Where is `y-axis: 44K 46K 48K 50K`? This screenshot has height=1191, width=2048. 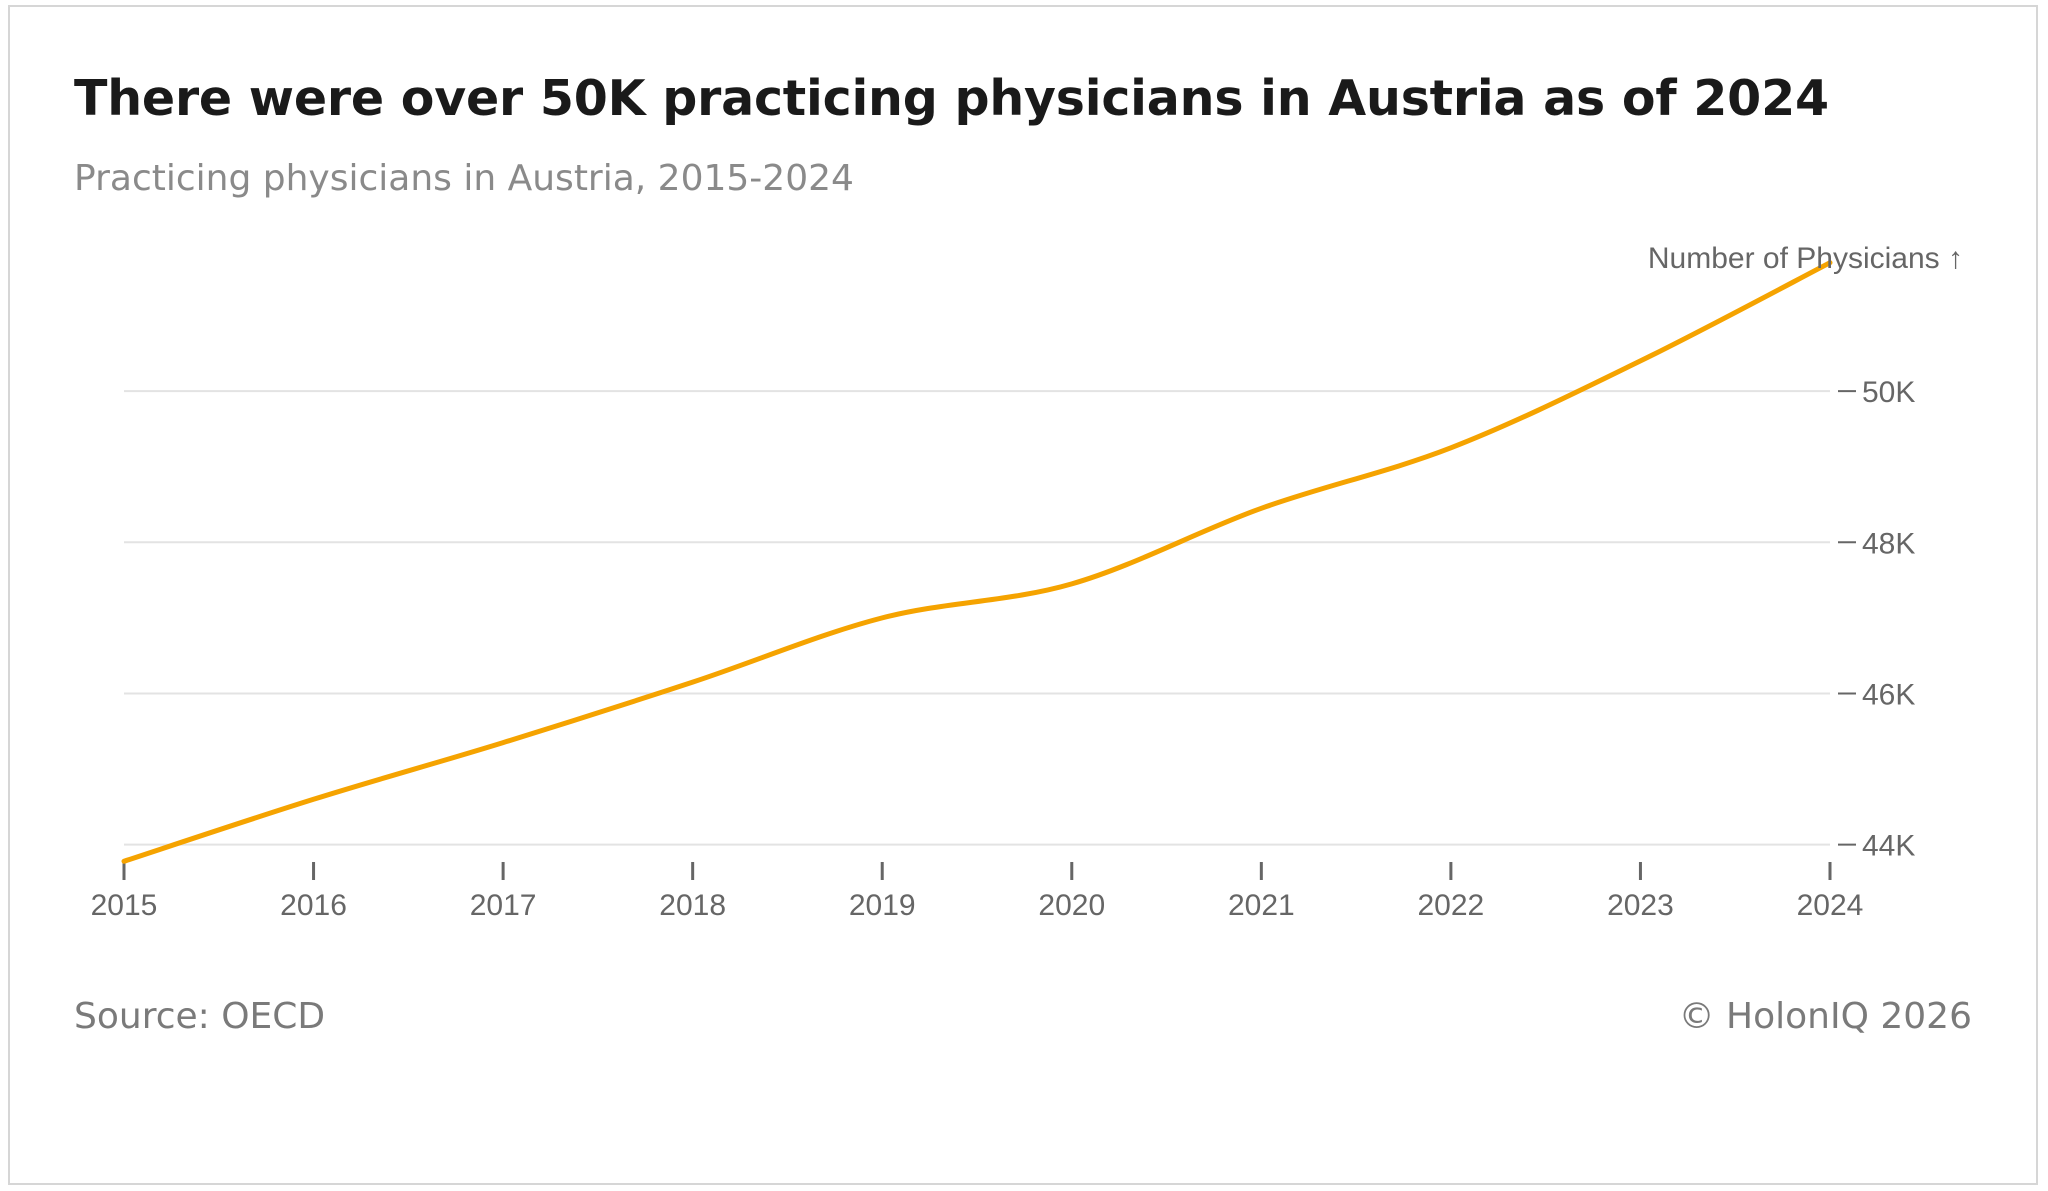
y-axis: 44K 46K 48K 50K is located at coordinates (1876, 619).